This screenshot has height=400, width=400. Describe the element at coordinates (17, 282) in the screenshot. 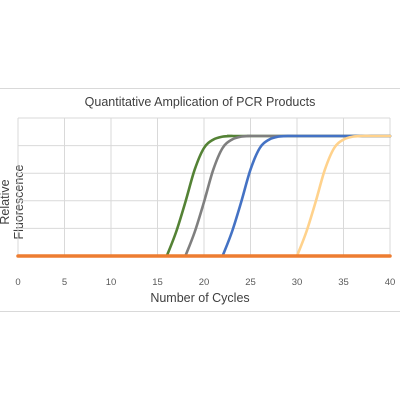

I see `x-tick-label: 0` at that location.